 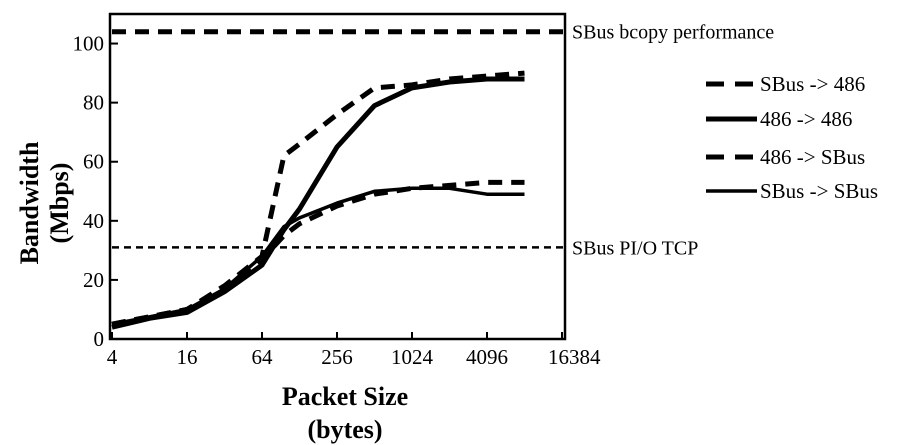 I want to click on y-axis-ticks: 0 20 40 60 80 100, so click(x=95, y=191).